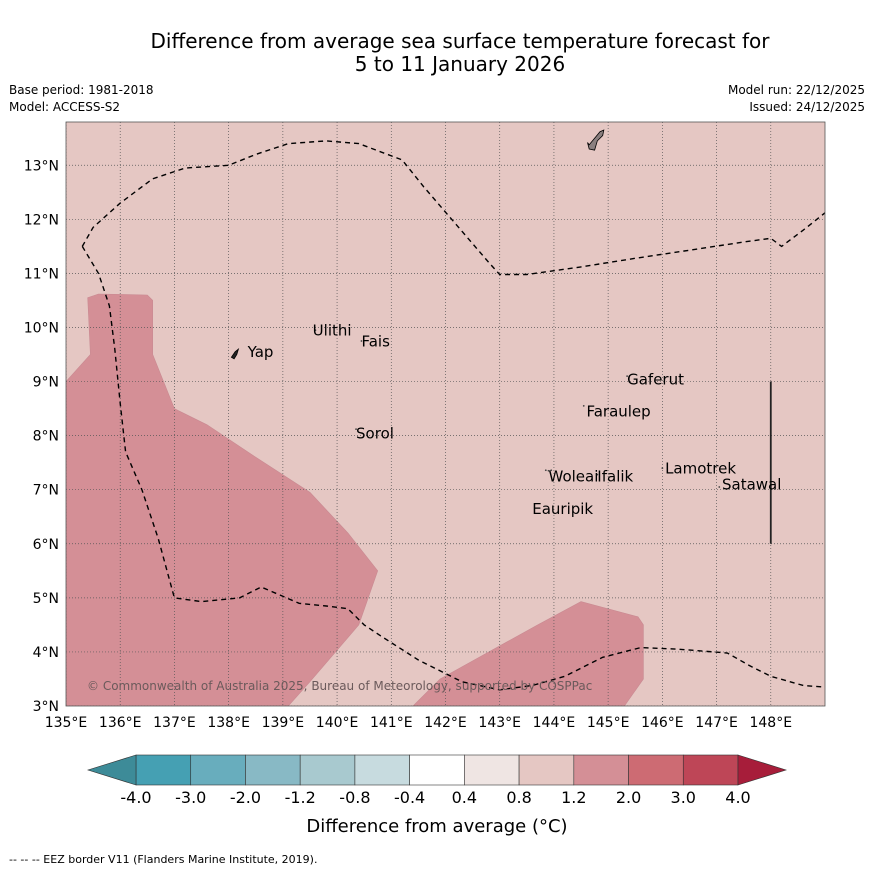 The height and width of the screenshot is (873, 873). I want to click on lat-tick-label: 5°N, so click(46, 599).